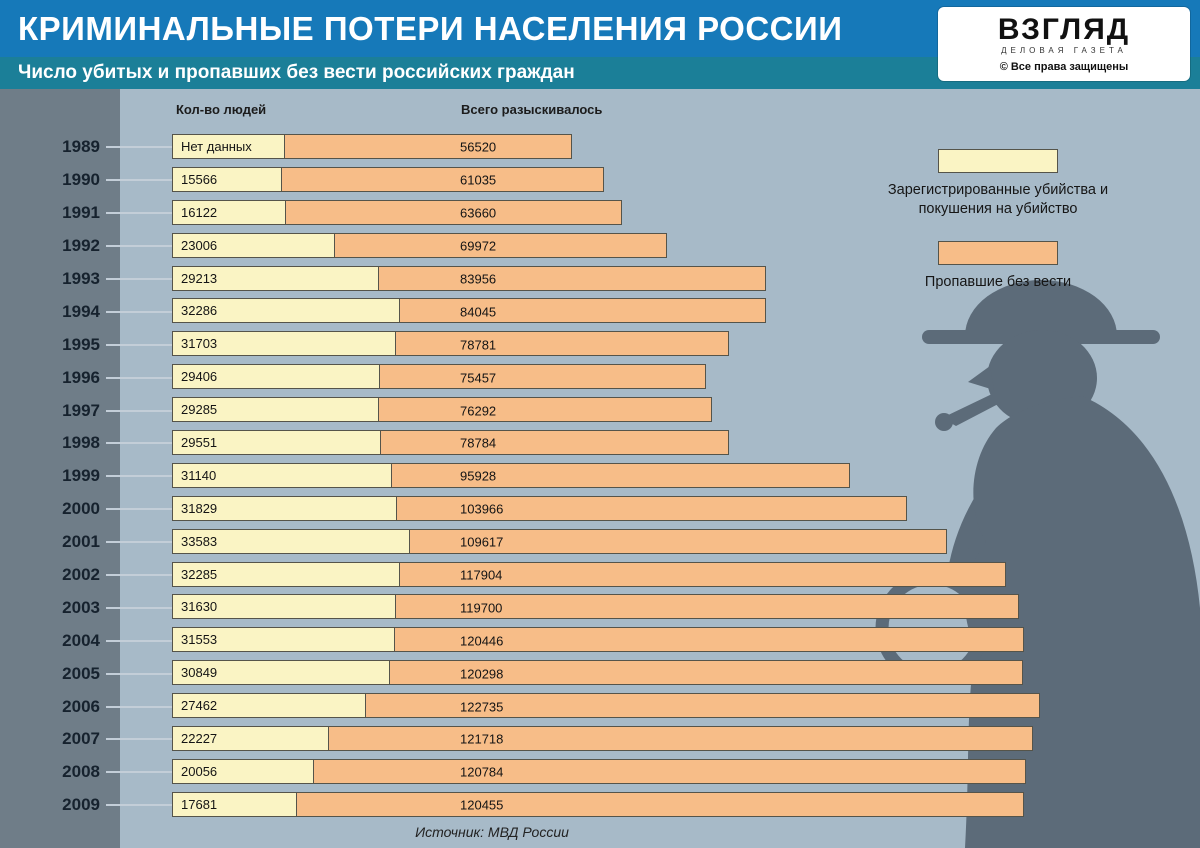  Describe the element at coordinates (686, 213) in the screenshot. I see `bar-group: 16122 63660` at that location.